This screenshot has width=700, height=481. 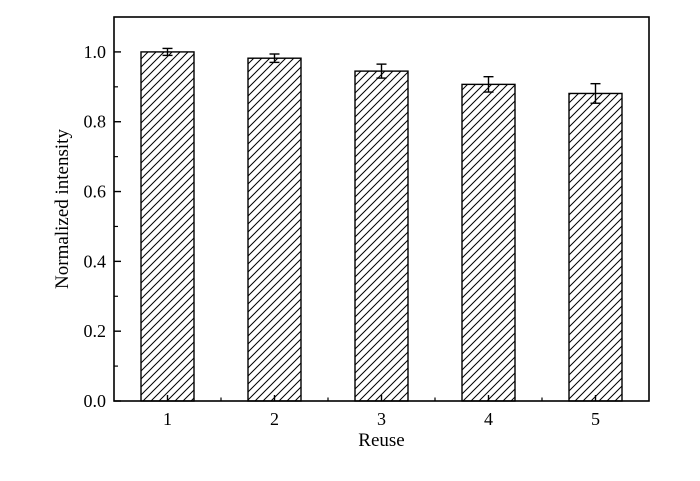 What do you see at coordinates (62, 209) in the screenshot?
I see `y-axis-title: Normalized intensity` at bounding box center [62, 209].